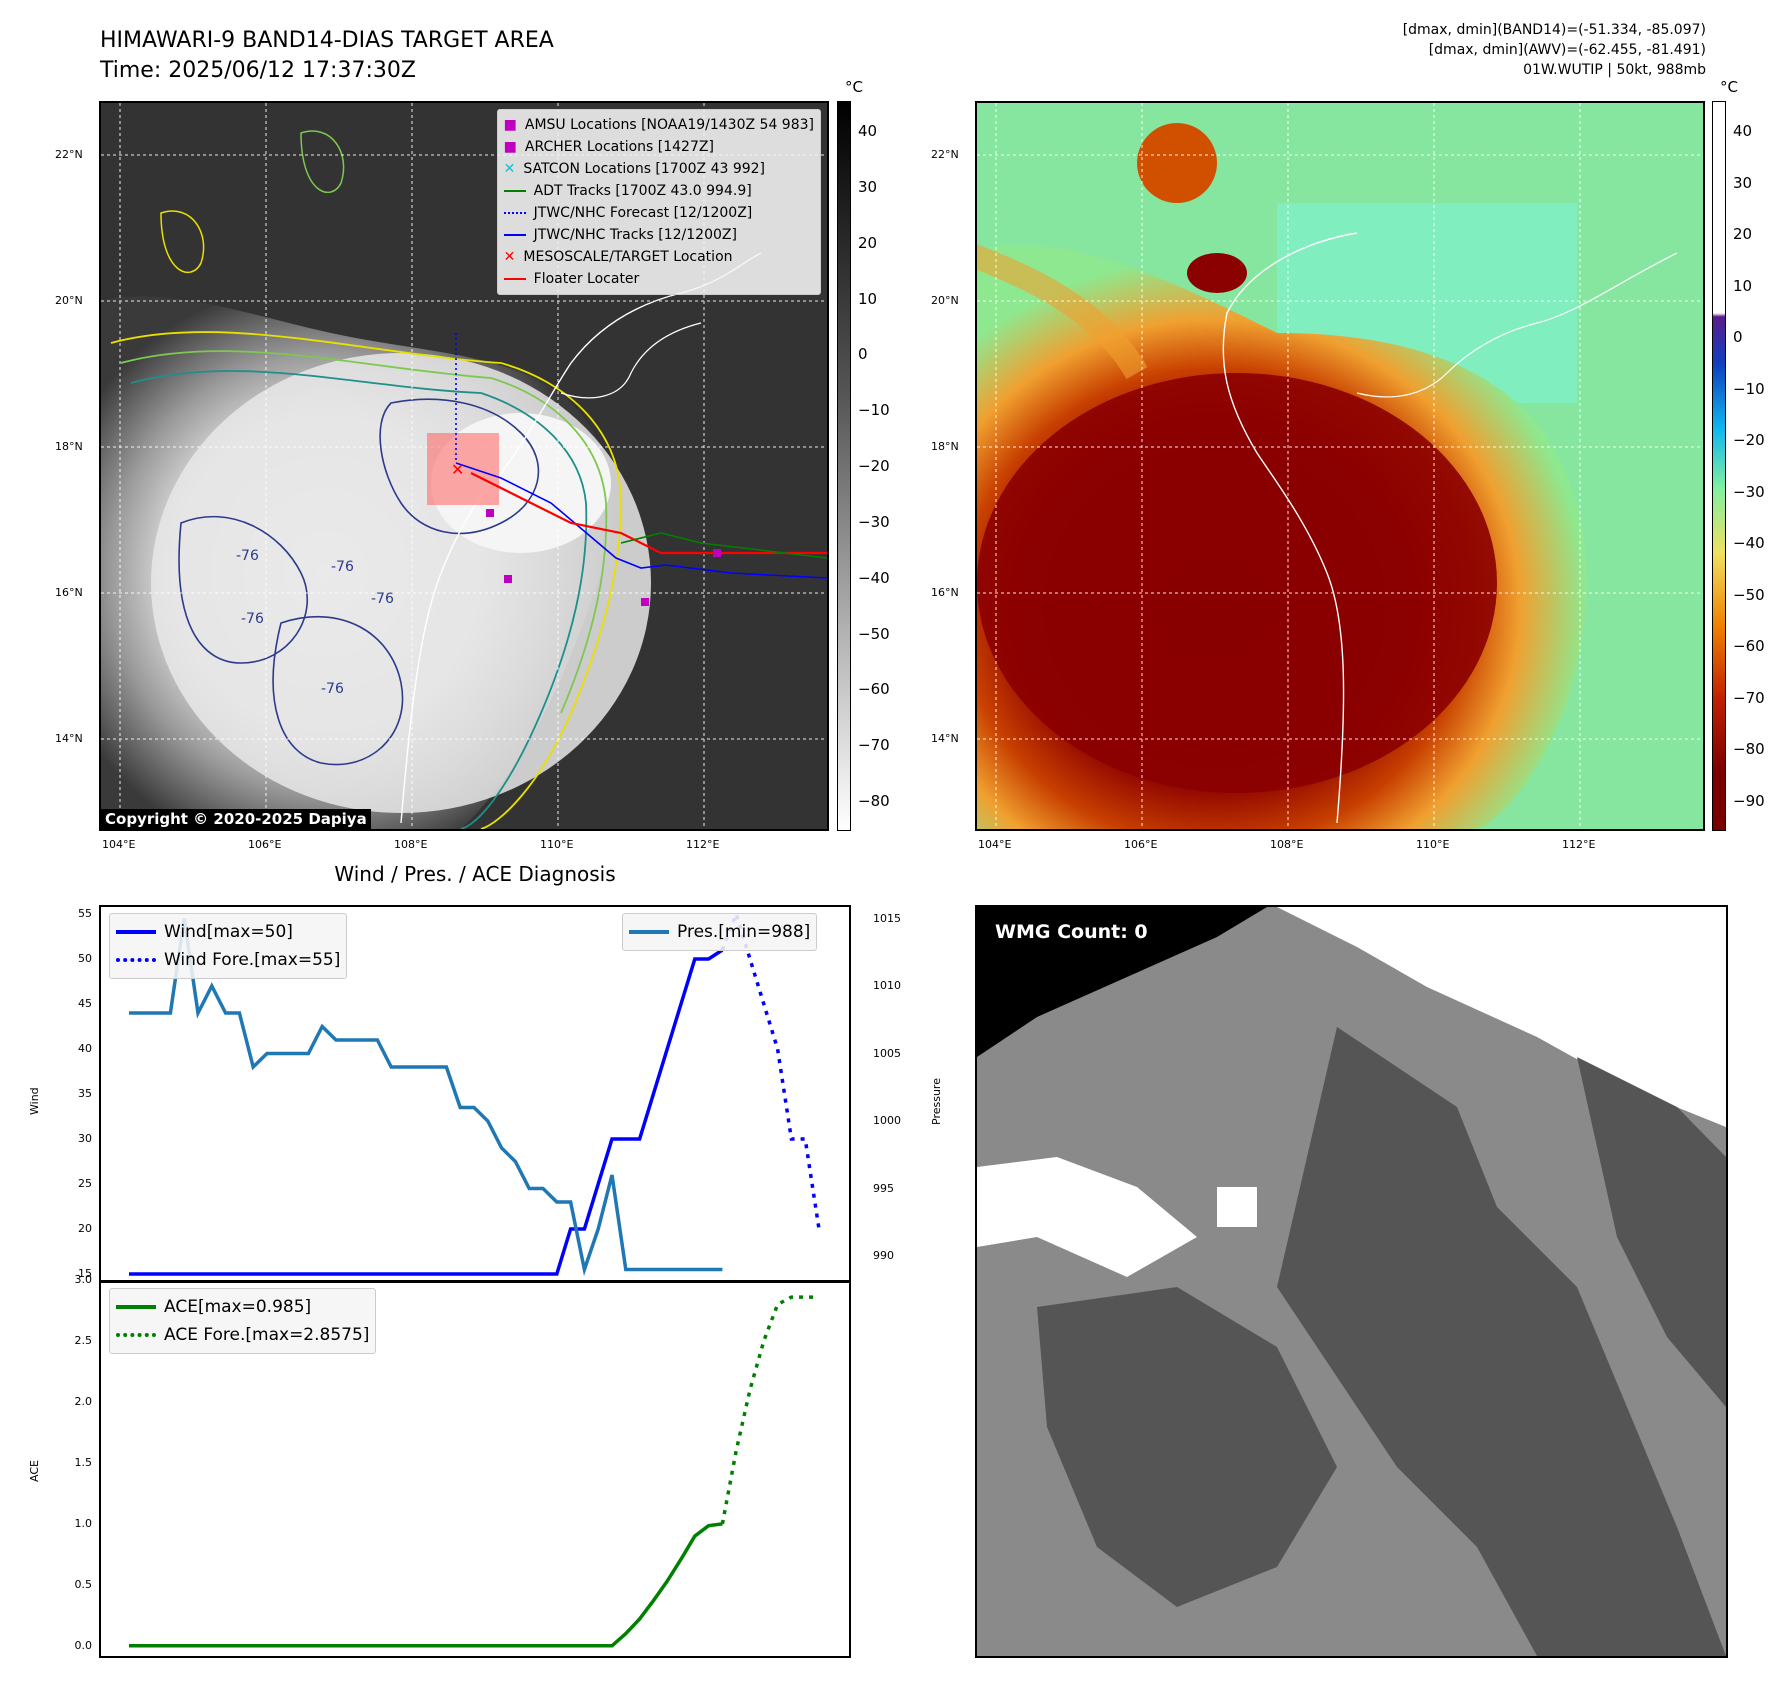 The height and width of the screenshot is (1690, 1792). I want to click on awv-colorbar-unit: °C, so click(1729, 87).